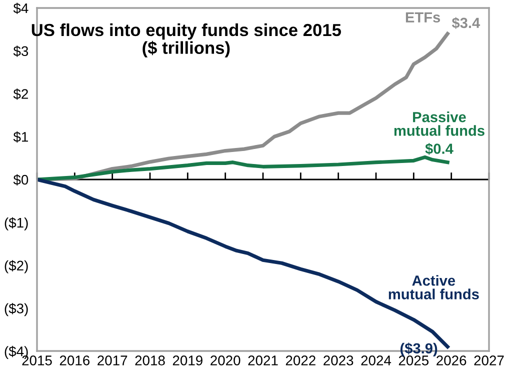 This screenshot has width=516, height=376. I want to click on x-tick-label: 2027, so click(489, 361).